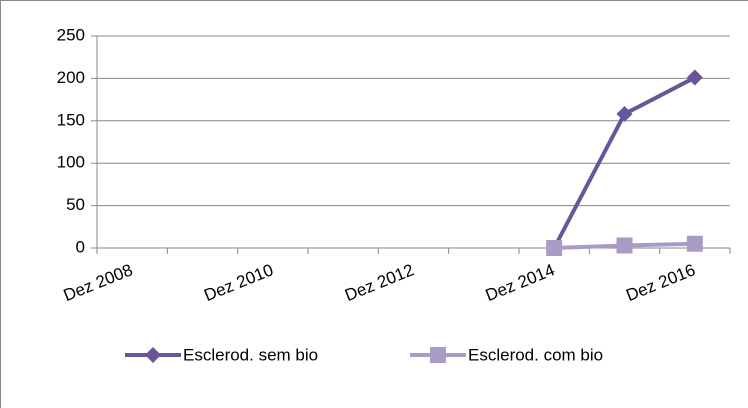 Image resolution: width=748 pixels, height=408 pixels. I want to click on y-tick-label: 250, so click(71, 34).